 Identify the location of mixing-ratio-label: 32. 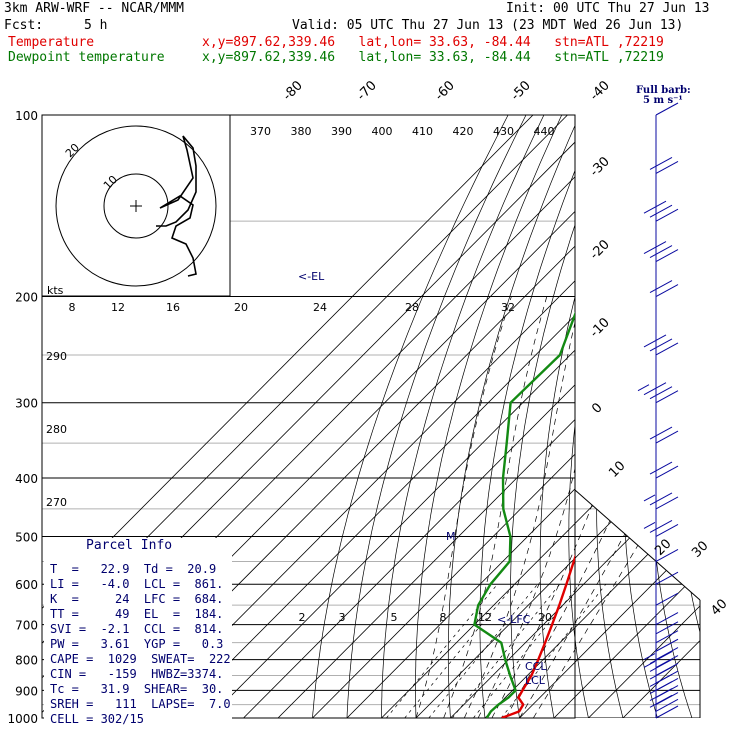
(508, 307).